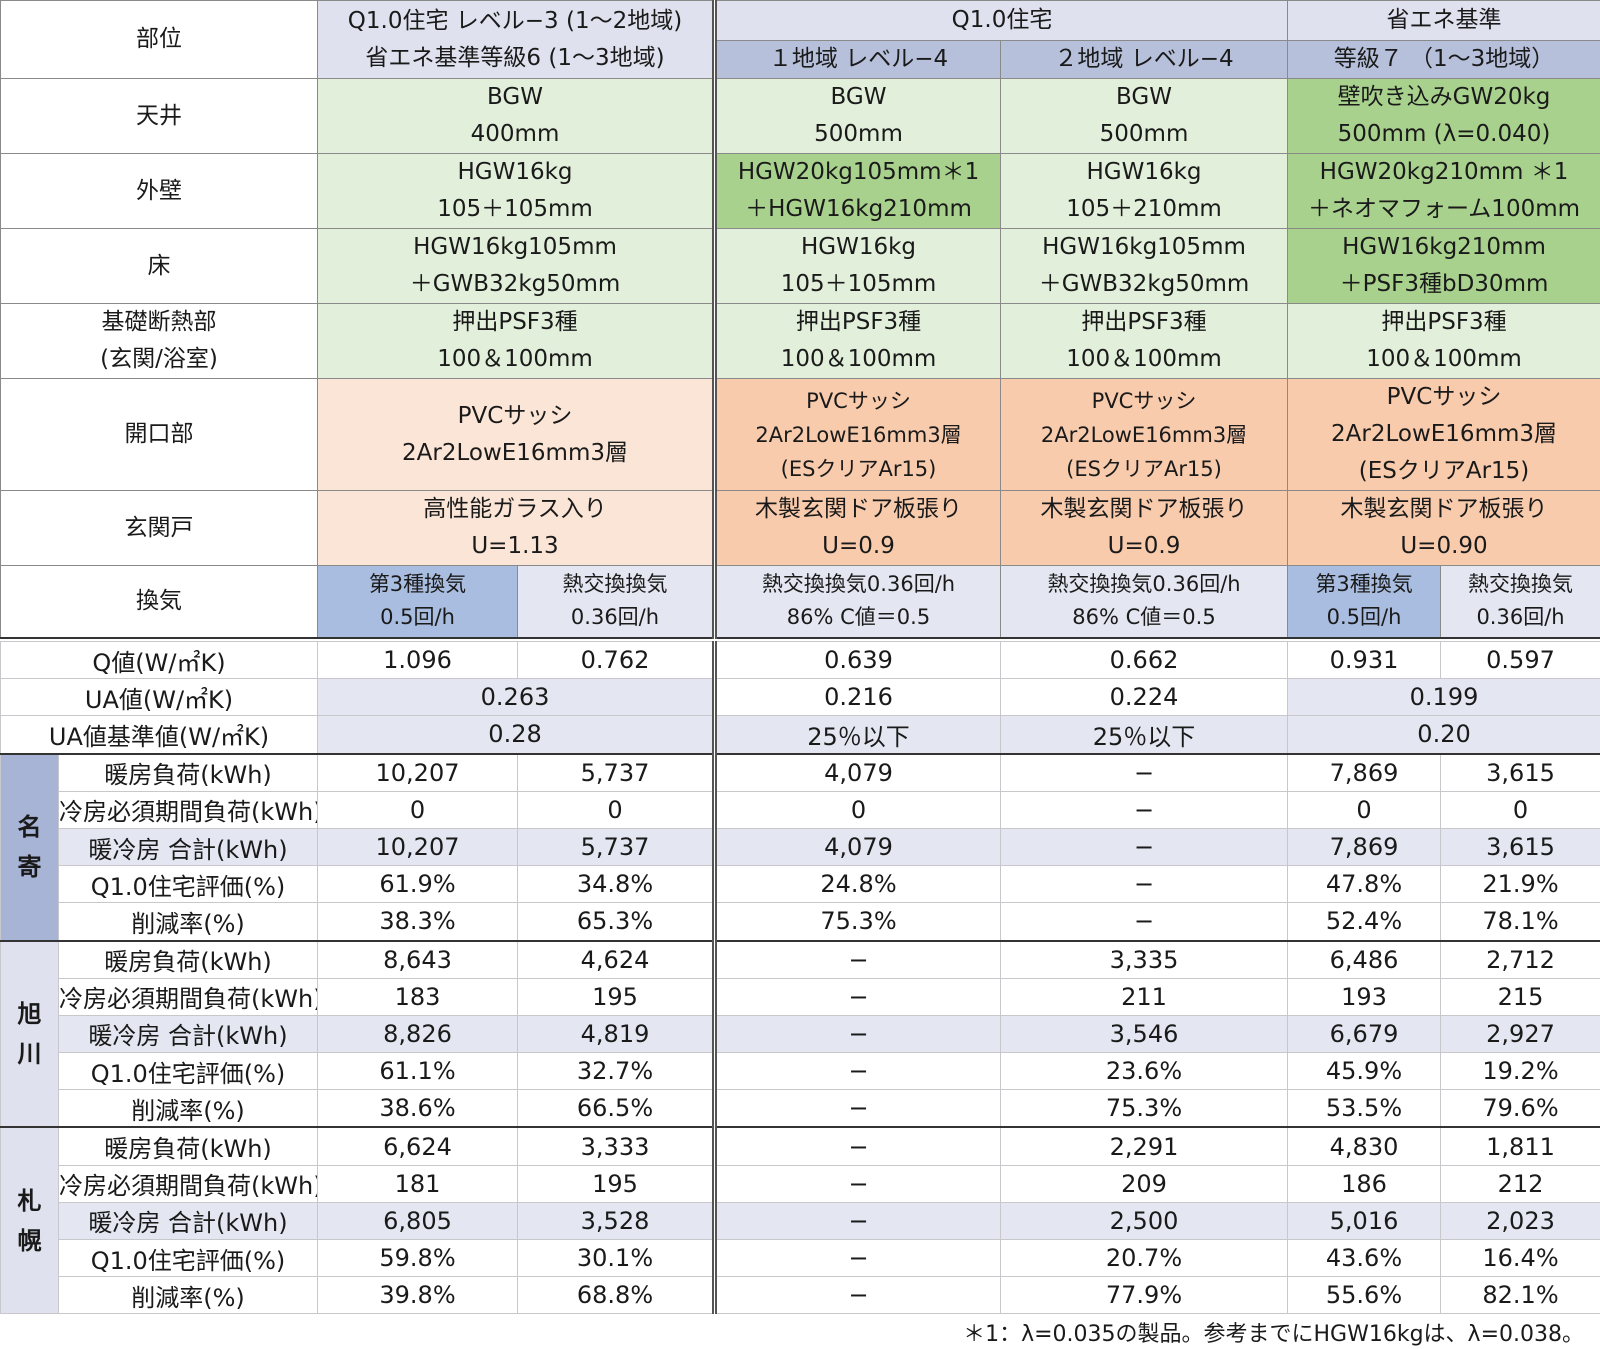  What do you see at coordinates (159, 735) in the screenshot?
I see `row-label-ua-std: UA値基準値(W/㎡K)` at bounding box center [159, 735].